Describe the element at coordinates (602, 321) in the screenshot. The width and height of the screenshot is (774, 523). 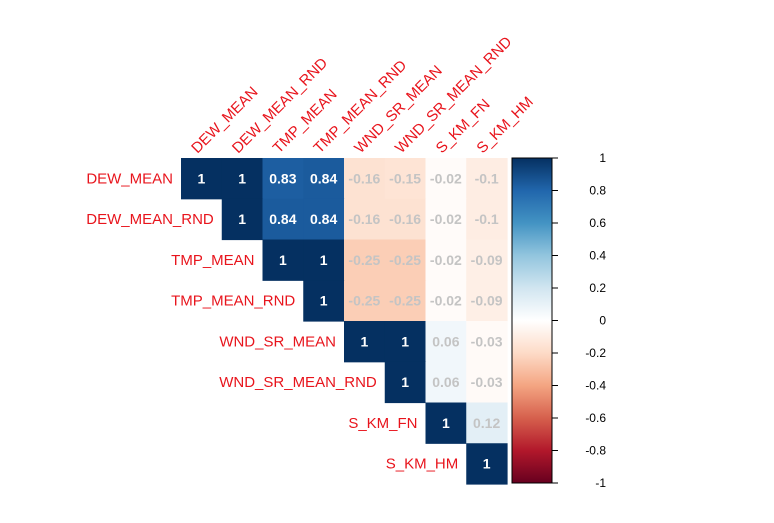
I see `color-legend-tick-label: 0` at that location.